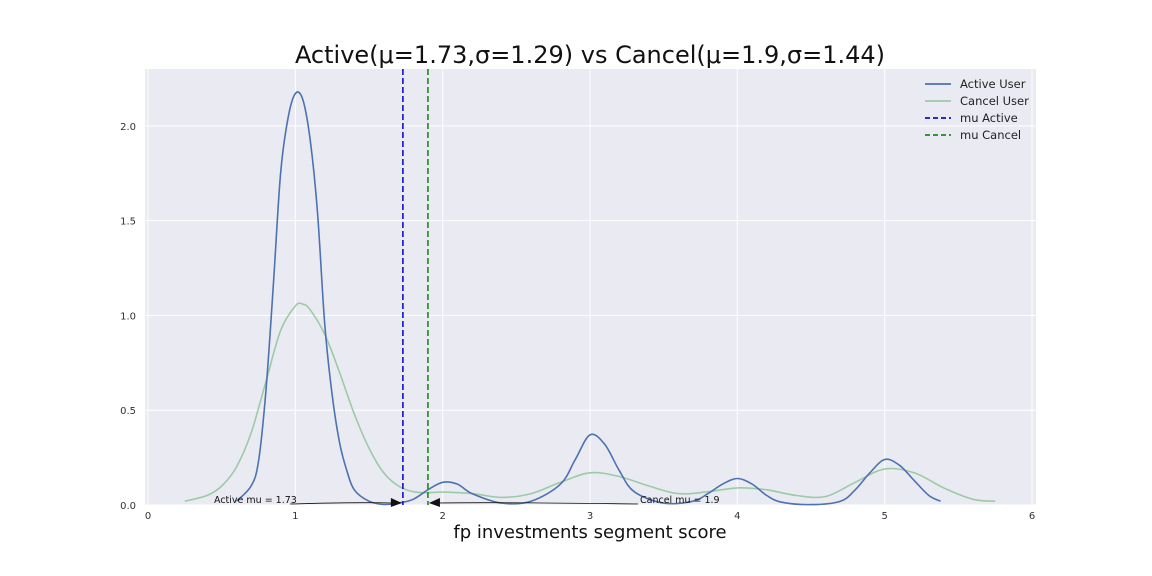  What do you see at coordinates (590, 516) in the screenshot?
I see `x-tick-label: 3` at bounding box center [590, 516].